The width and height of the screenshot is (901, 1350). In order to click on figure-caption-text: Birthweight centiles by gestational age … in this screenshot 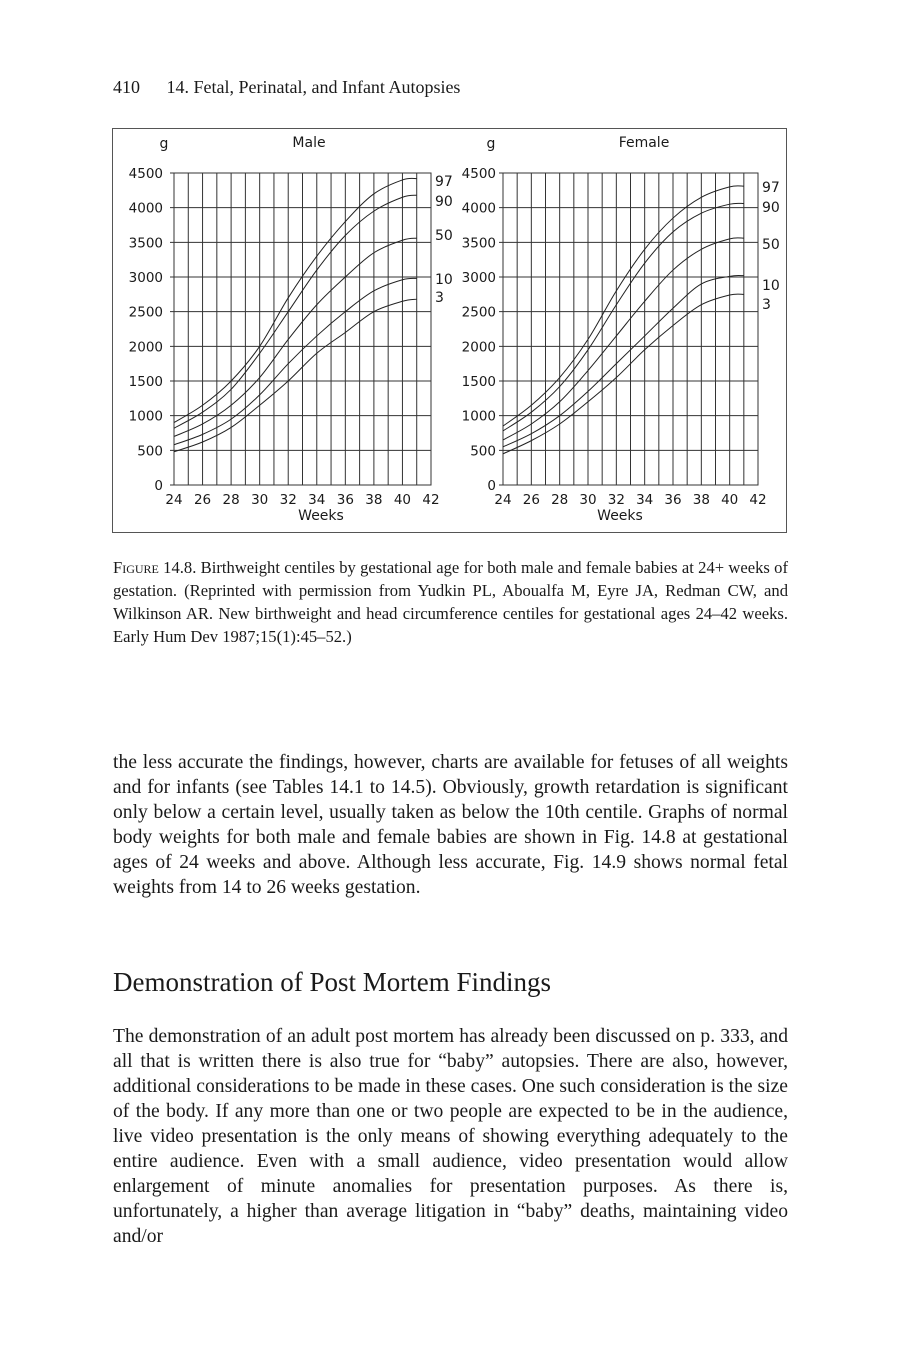, I will do `click(450, 602)`.